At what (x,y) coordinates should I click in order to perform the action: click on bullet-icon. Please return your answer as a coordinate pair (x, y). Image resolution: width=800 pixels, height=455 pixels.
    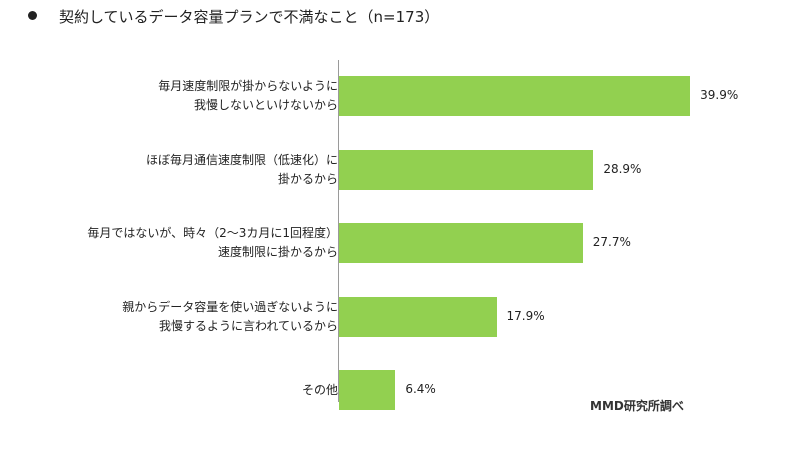
    Looking at the image, I should click on (32, 15).